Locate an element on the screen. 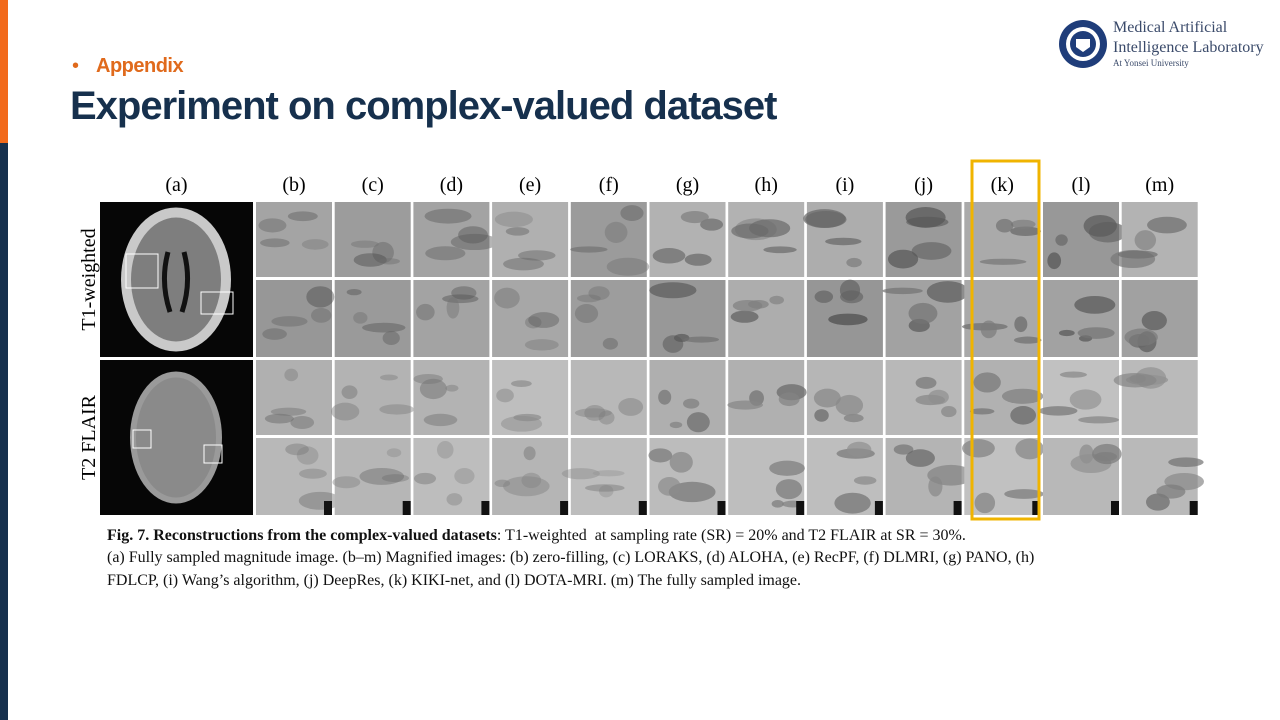 This screenshot has height=720, width=1280. mri-image is located at coordinates (176, 437).